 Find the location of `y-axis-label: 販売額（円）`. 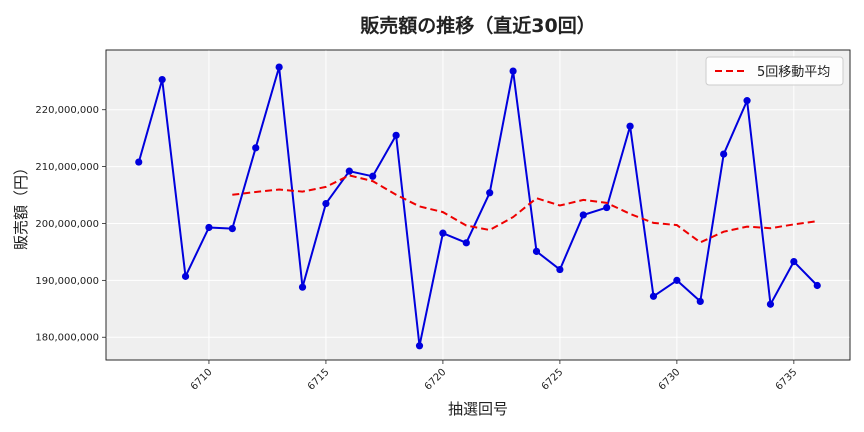

y-axis-label: 販売額（円） is located at coordinates (21, 205).